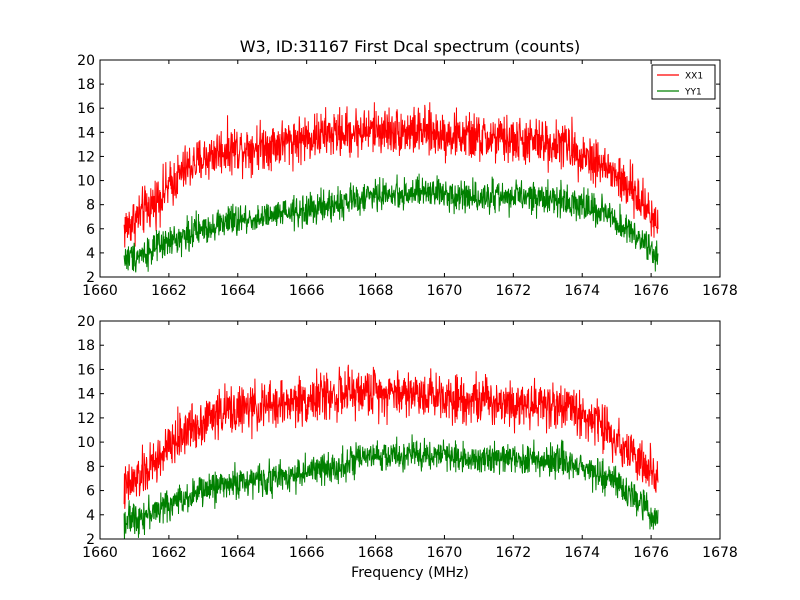 Image resolution: width=800 pixels, height=600 pixels. Describe the element at coordinates (391, 223) in the screenshot. I see `series-yy1-line` at that location.